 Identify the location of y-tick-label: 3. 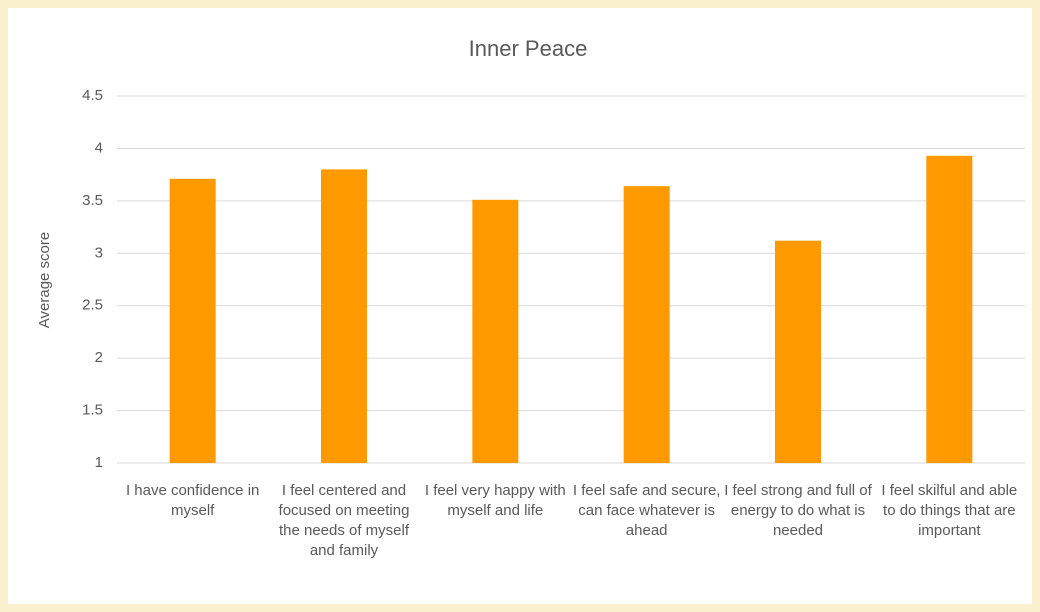
(99, 252).